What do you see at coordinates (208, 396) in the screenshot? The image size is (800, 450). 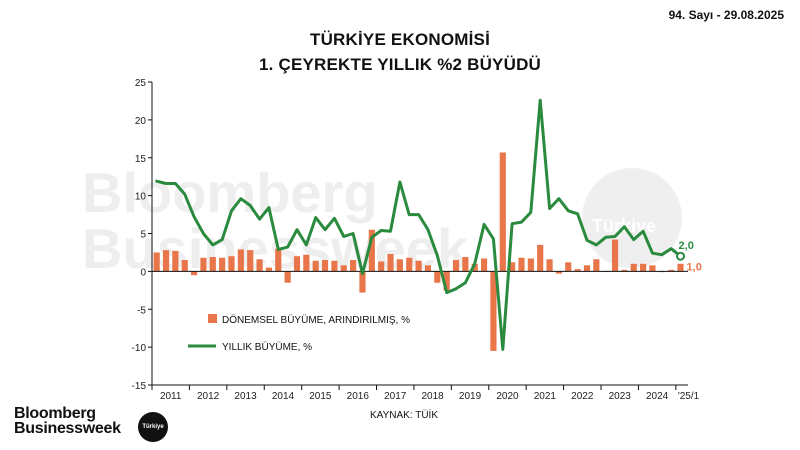 I see `x-tick-label: 2012` at bounding box center [208, 396].